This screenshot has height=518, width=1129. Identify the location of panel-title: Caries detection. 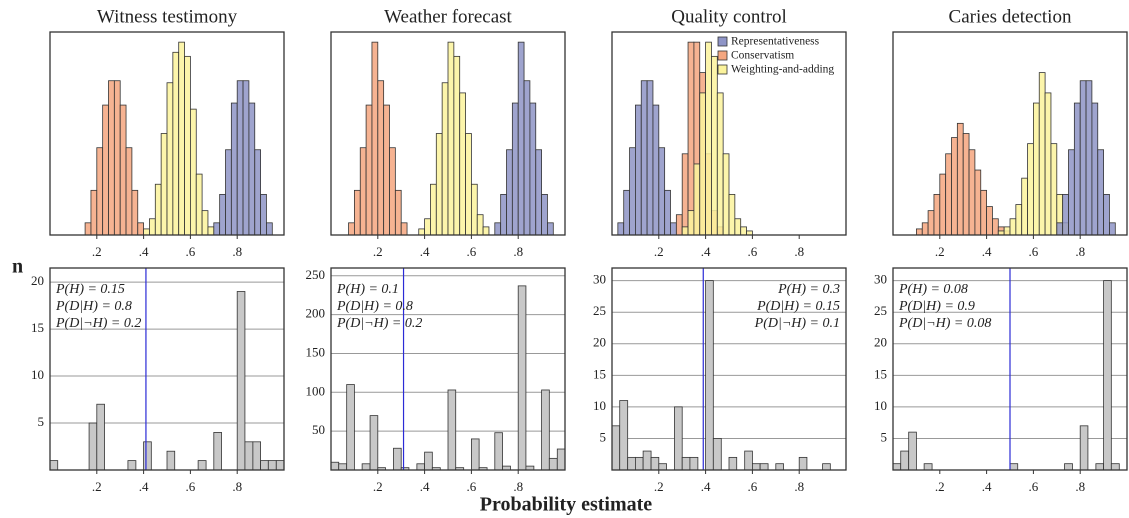
(1010, 16).